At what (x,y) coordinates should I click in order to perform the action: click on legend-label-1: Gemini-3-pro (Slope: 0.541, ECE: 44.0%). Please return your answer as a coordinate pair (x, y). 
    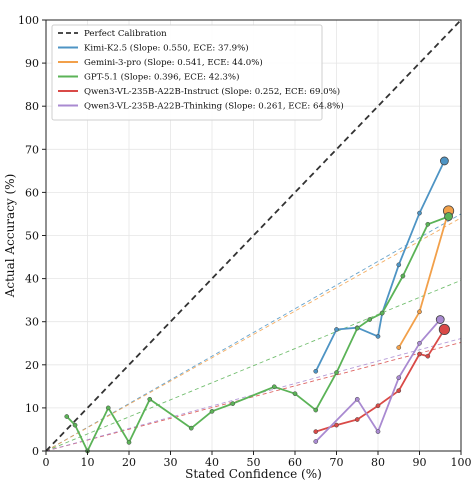
    Looking at the image, I should click on (173, 62).